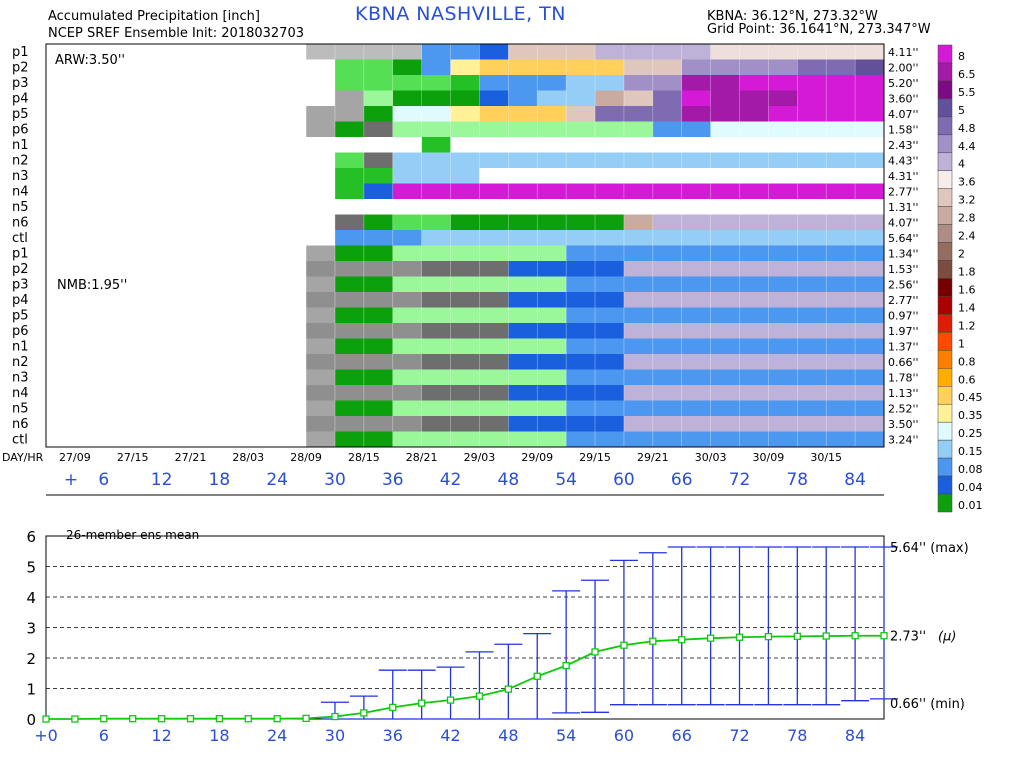 The width and height of the screenshot is (1024, 768). Describe the element at coordinates (335, 480) in the screenshot. I see `hour-tick-label: 30` at that location.